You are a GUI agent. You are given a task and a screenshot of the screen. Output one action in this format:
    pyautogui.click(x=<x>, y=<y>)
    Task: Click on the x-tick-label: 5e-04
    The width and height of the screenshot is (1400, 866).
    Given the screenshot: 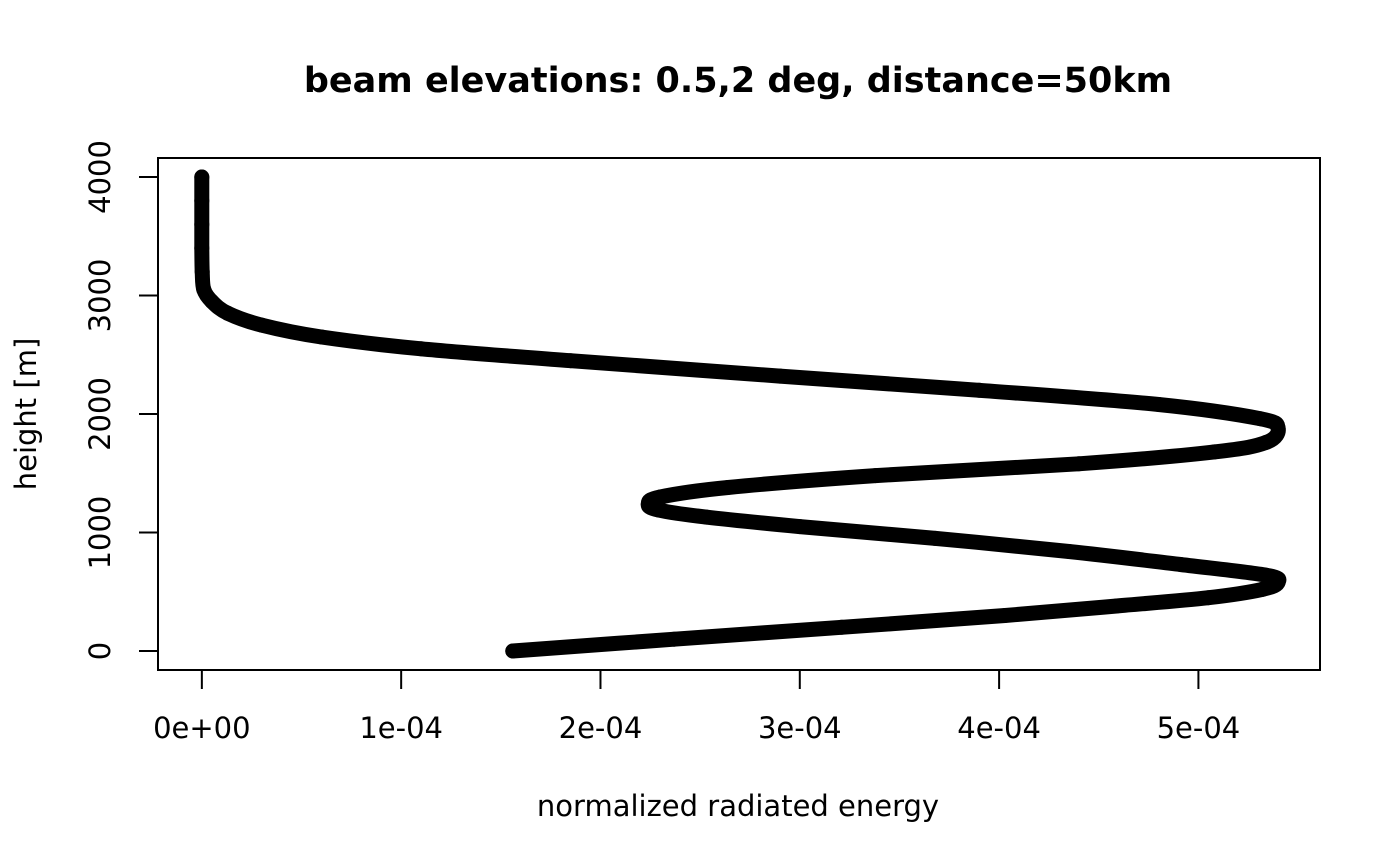 What is the action you would take?
    pyautogui.click(x=1199, y=728)
    